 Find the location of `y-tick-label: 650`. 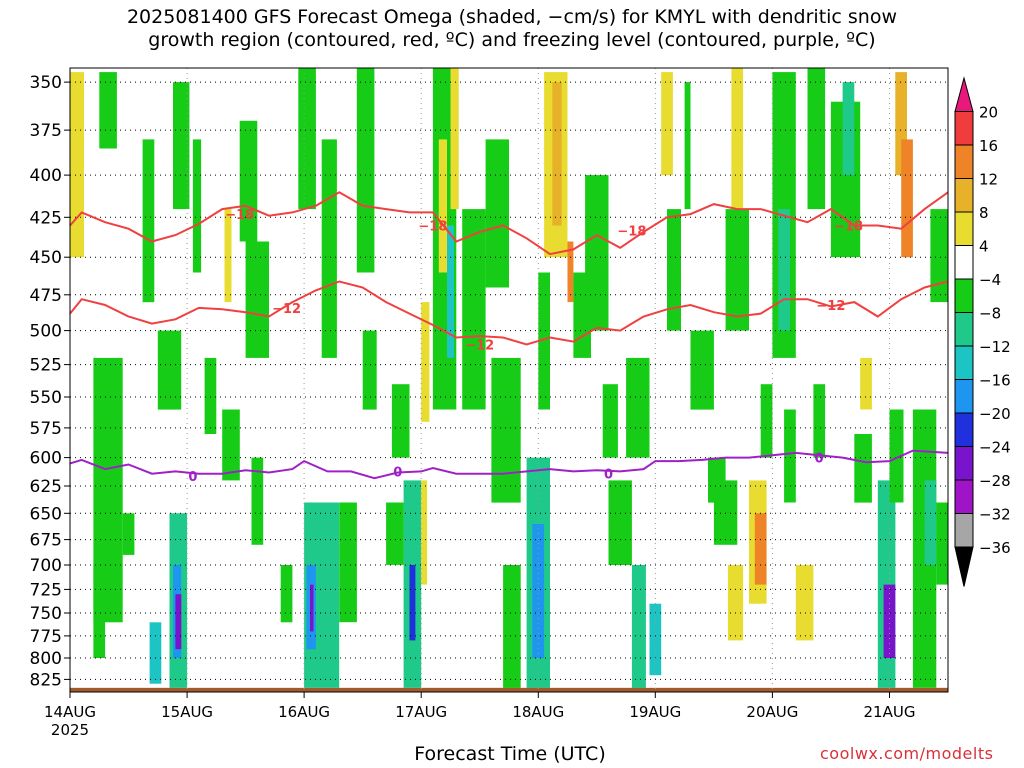

y-tick-label: 650 is located at coordinates (46, 514).